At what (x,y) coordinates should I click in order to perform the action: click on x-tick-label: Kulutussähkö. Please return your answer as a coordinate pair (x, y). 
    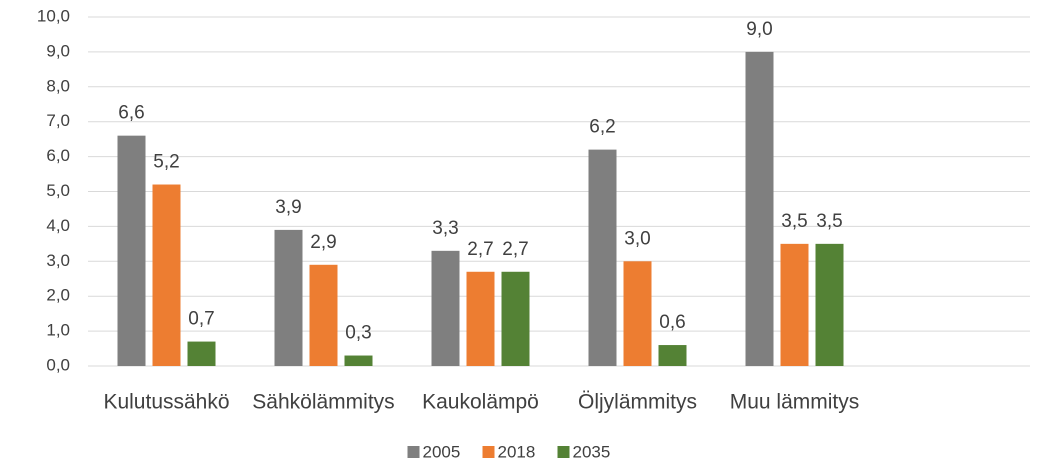
    Looking at the image, I should click on (166, 402).